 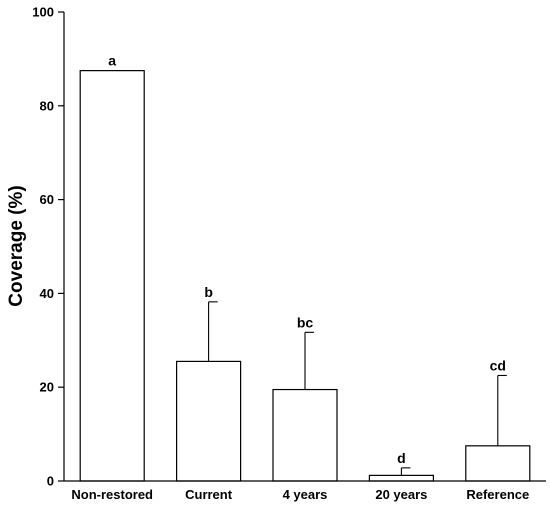 I want to click on y-tick-label: 40, so click(x=47, y=293).